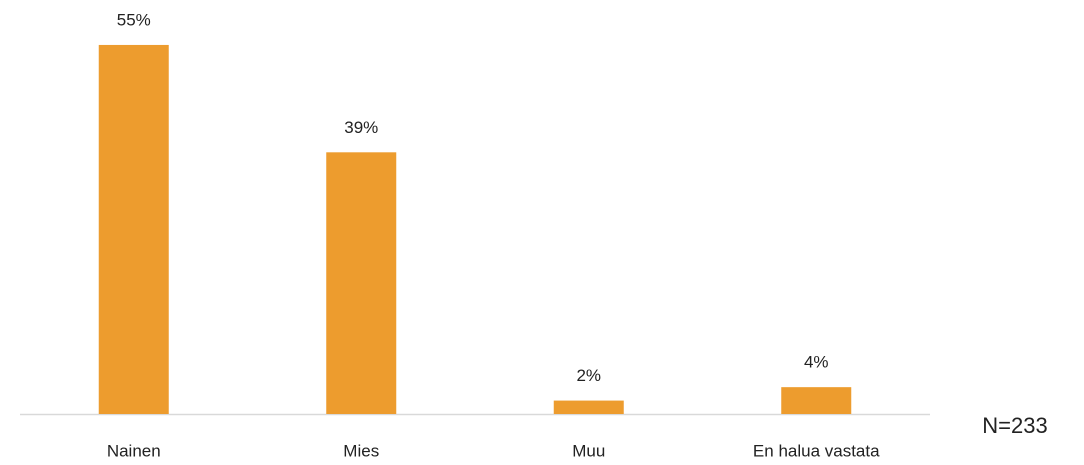  Describe the element at coordinates (816, 450) in the screenshot. I see `x-tick-label: En halua vastata` at that location.